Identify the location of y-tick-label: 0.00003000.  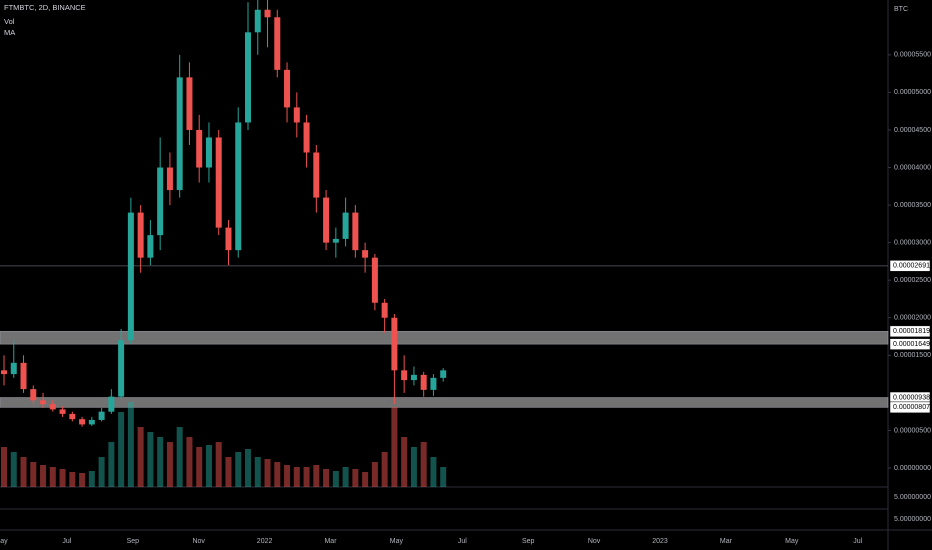
(912, 242).